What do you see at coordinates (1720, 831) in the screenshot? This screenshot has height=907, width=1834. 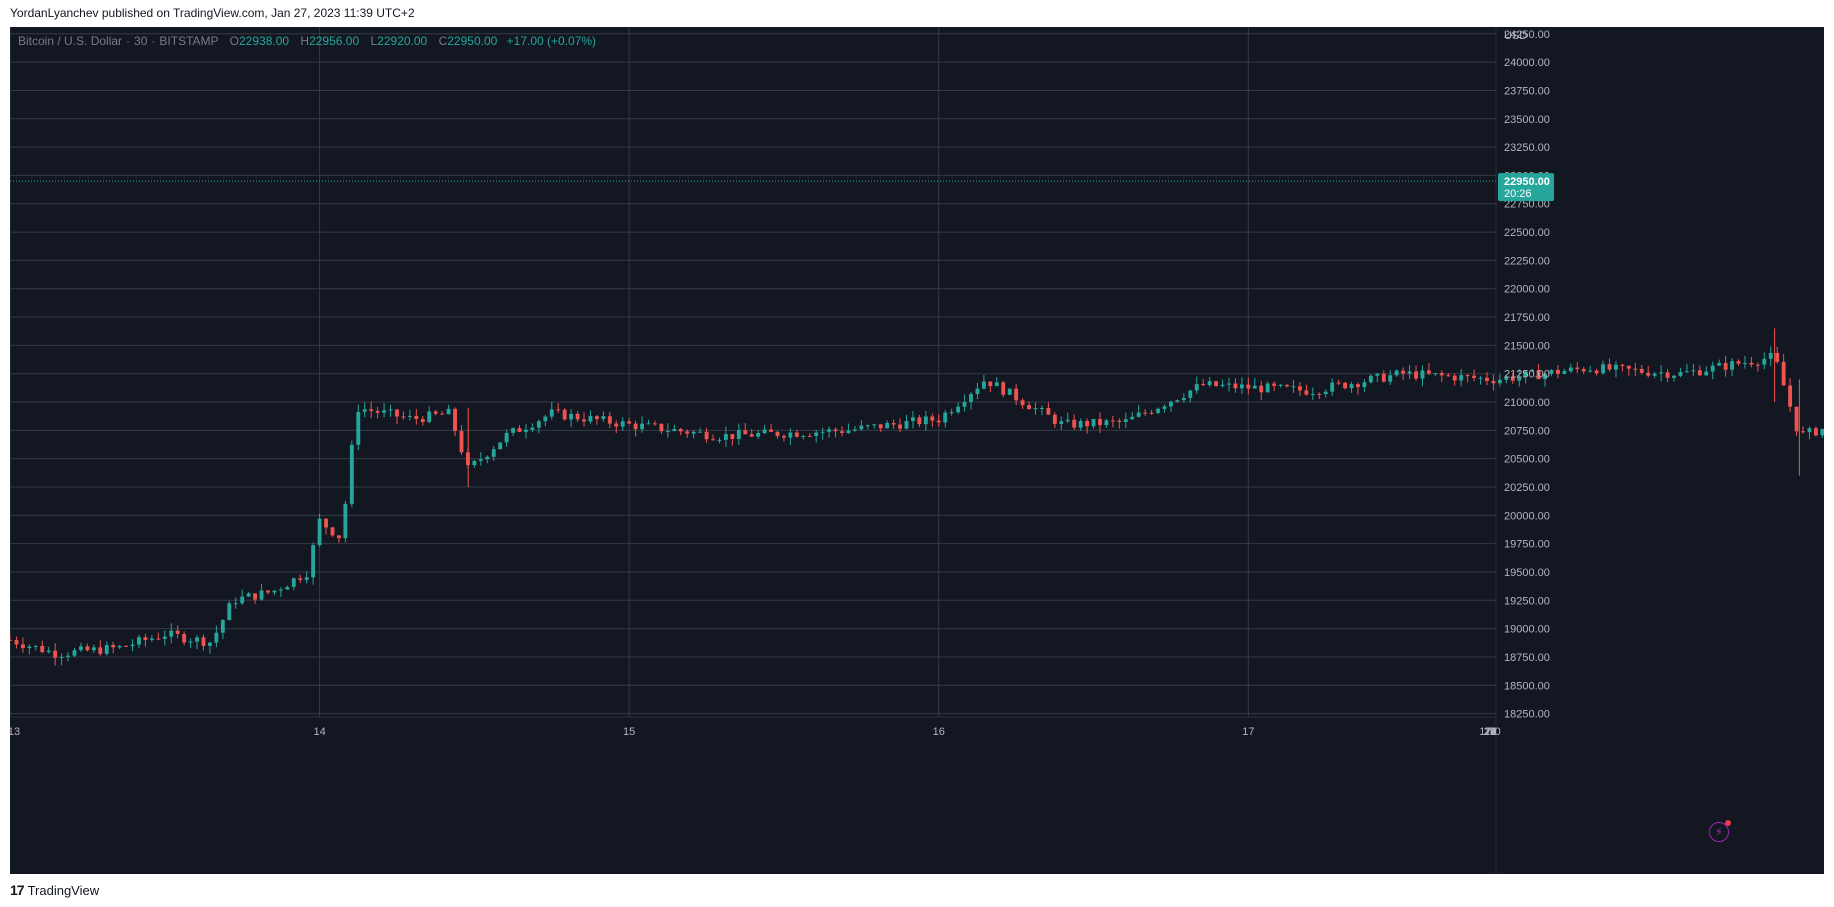 I see `lightning-icon: ⚡` at bounding box center [1720, 831].